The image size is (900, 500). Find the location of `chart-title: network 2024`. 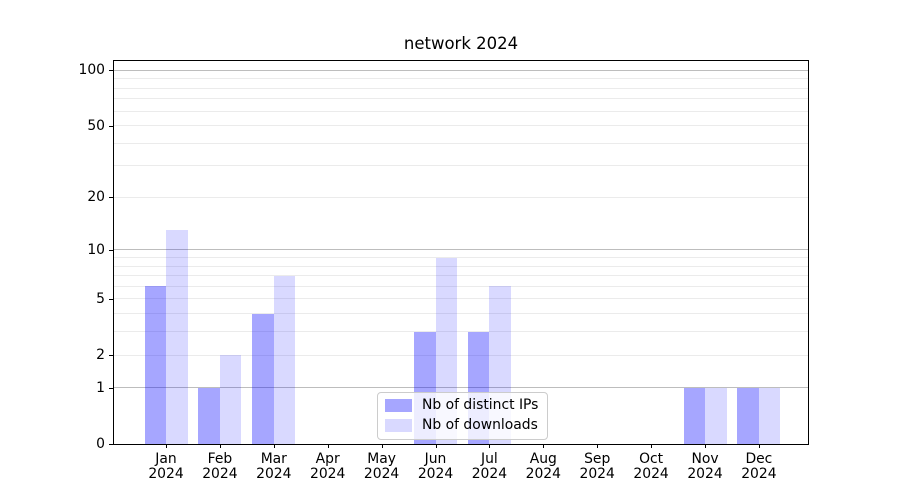

chart-title: network 2024 is located at coordinates (461, 43).